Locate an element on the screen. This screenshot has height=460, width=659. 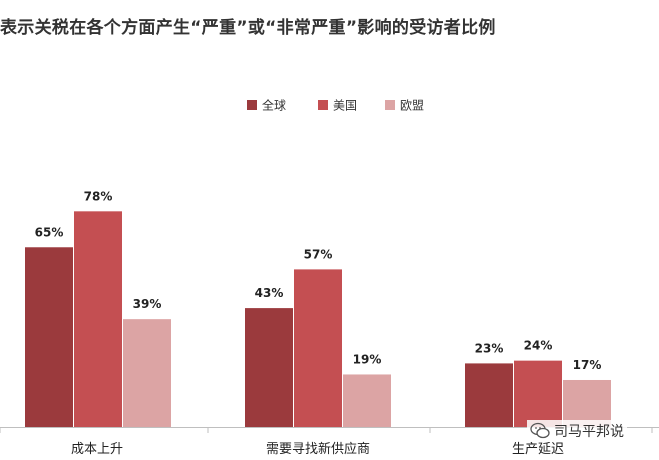
value-label: 23% is located at coordinates (489, 348).